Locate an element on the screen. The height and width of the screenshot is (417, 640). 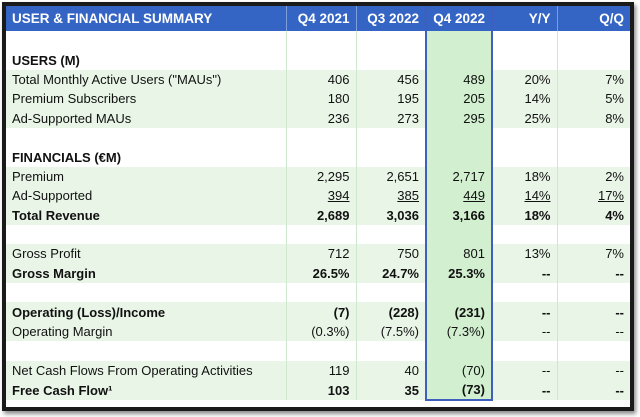
table-cell: 2,651 is located at coordinates (391, 176).